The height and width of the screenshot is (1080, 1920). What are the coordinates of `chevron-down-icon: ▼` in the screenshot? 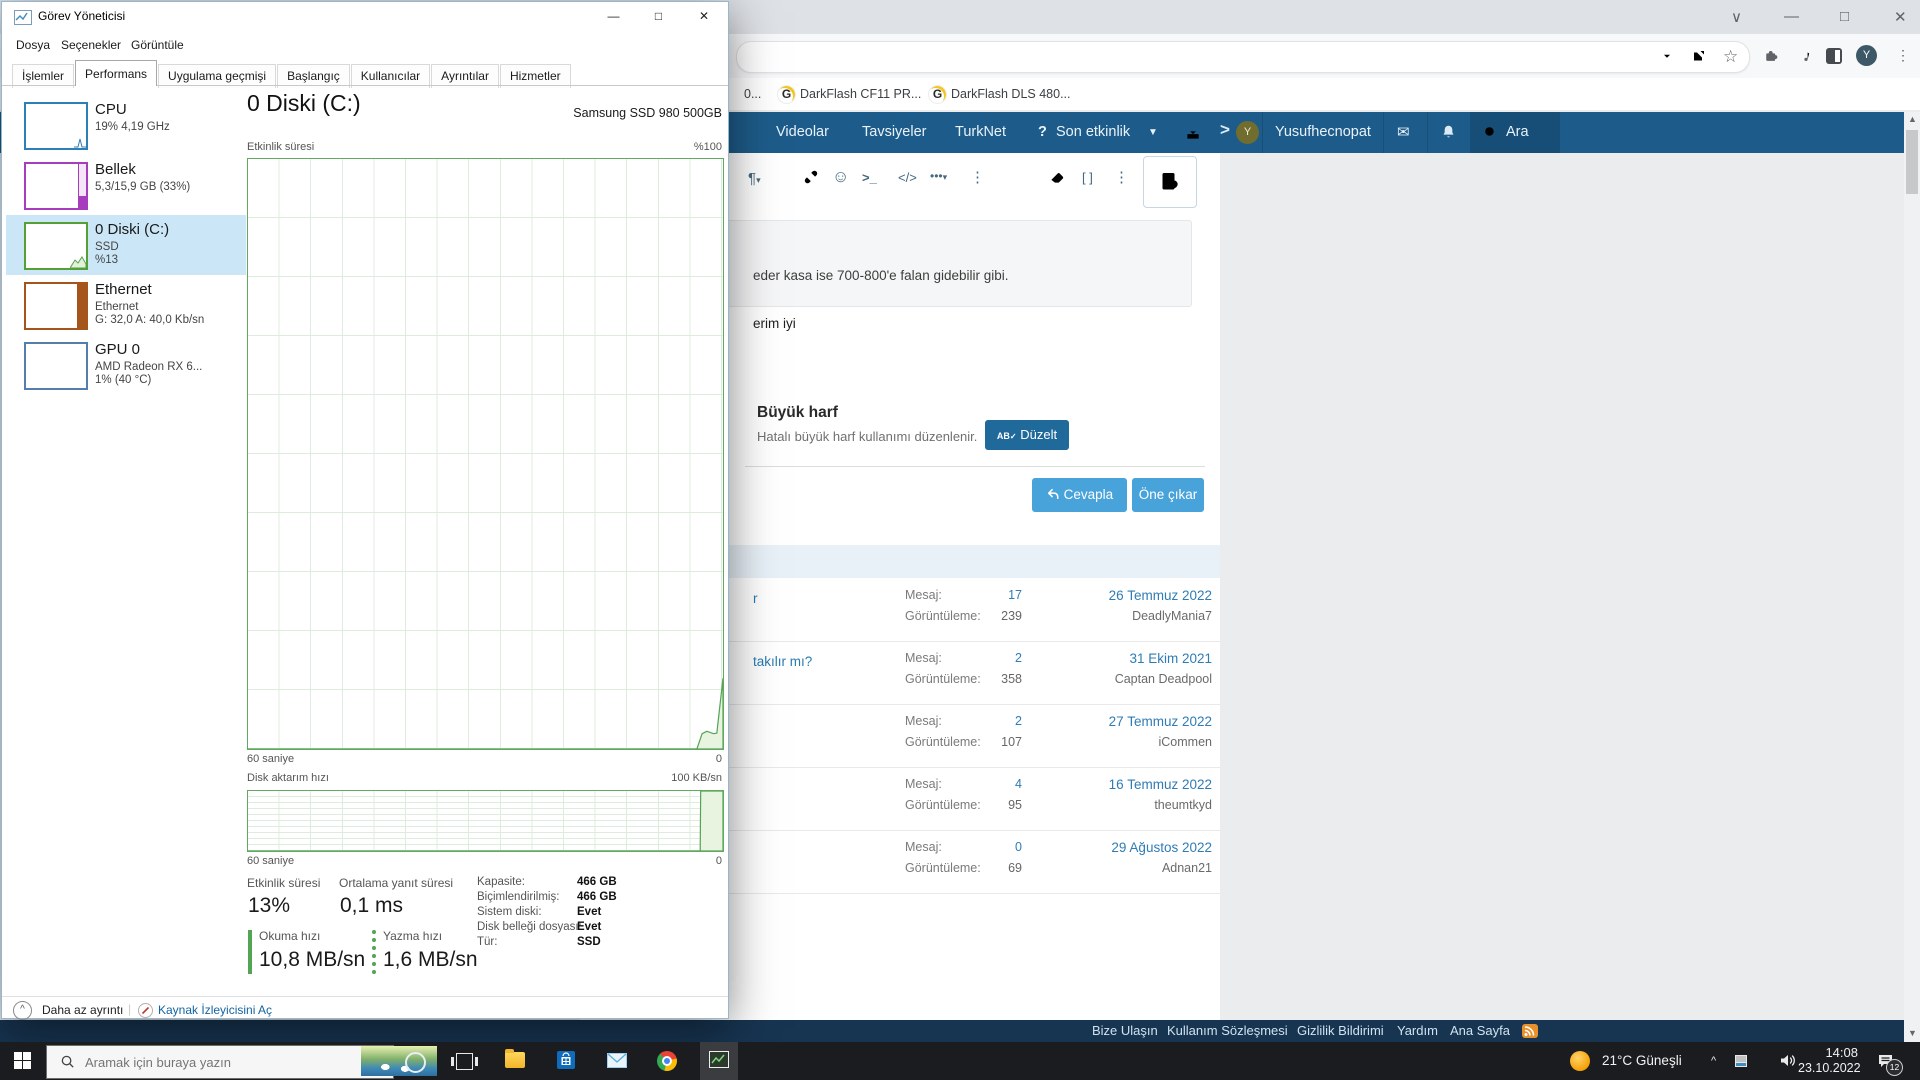 It's located at (1153, 132).